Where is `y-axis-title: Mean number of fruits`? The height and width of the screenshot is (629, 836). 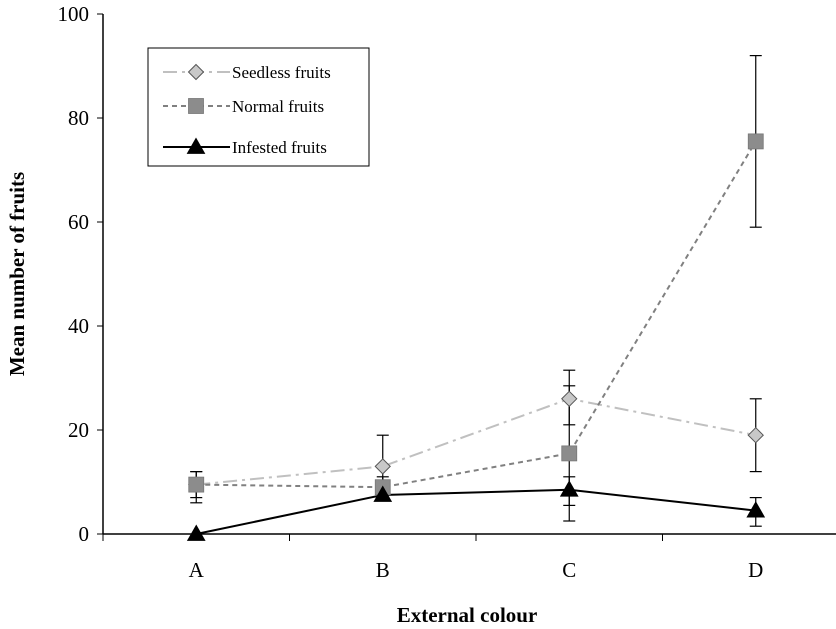 y-axis-title: Mean number of fruits is located at coordinates (17, 274).